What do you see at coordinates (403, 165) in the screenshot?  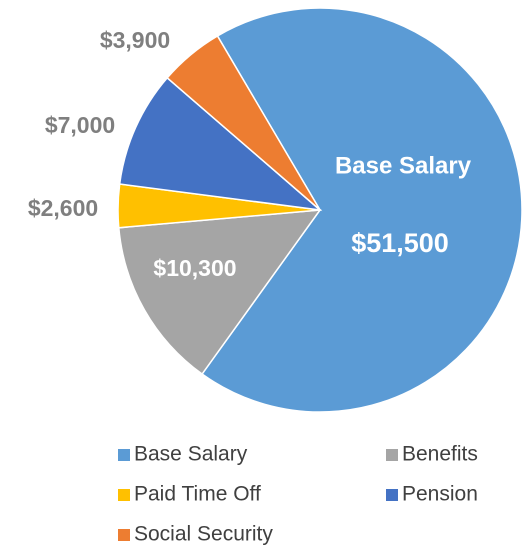 I see `slice-category-label: Base Salary` at bounding box center [403, 165].